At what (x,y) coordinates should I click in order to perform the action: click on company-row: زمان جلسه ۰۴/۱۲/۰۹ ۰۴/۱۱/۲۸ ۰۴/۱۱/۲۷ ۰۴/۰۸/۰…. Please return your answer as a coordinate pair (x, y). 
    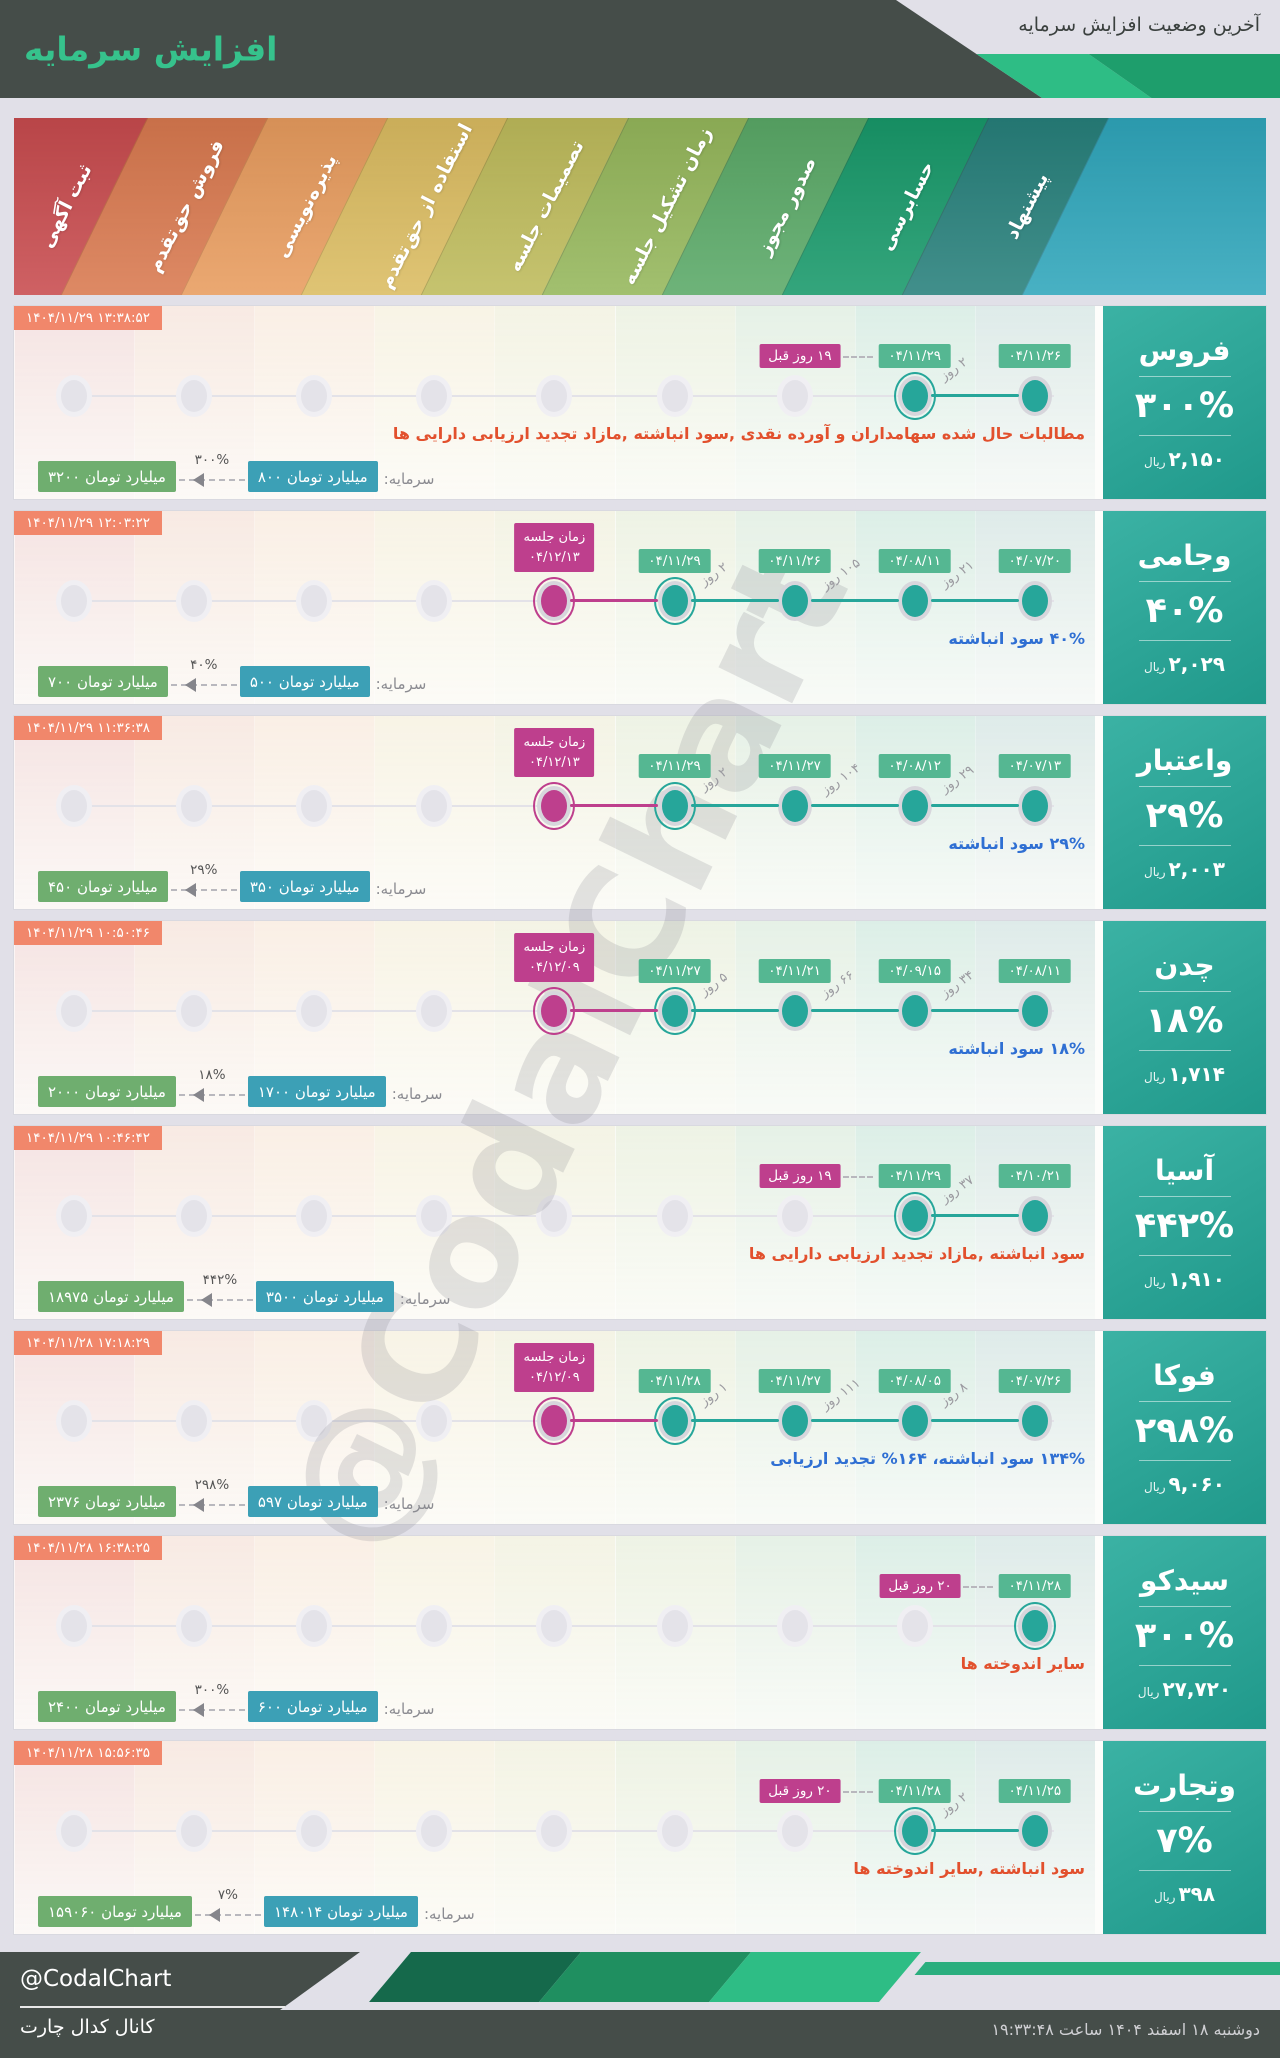
    Looking at the image, I should click on (640, 1427).